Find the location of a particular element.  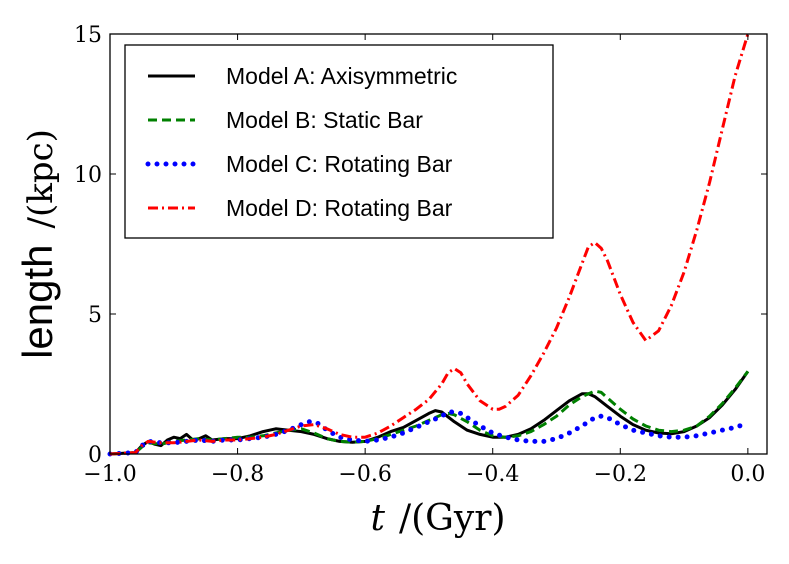

y-tick-label: 0 is located at coordinates (95, 455).